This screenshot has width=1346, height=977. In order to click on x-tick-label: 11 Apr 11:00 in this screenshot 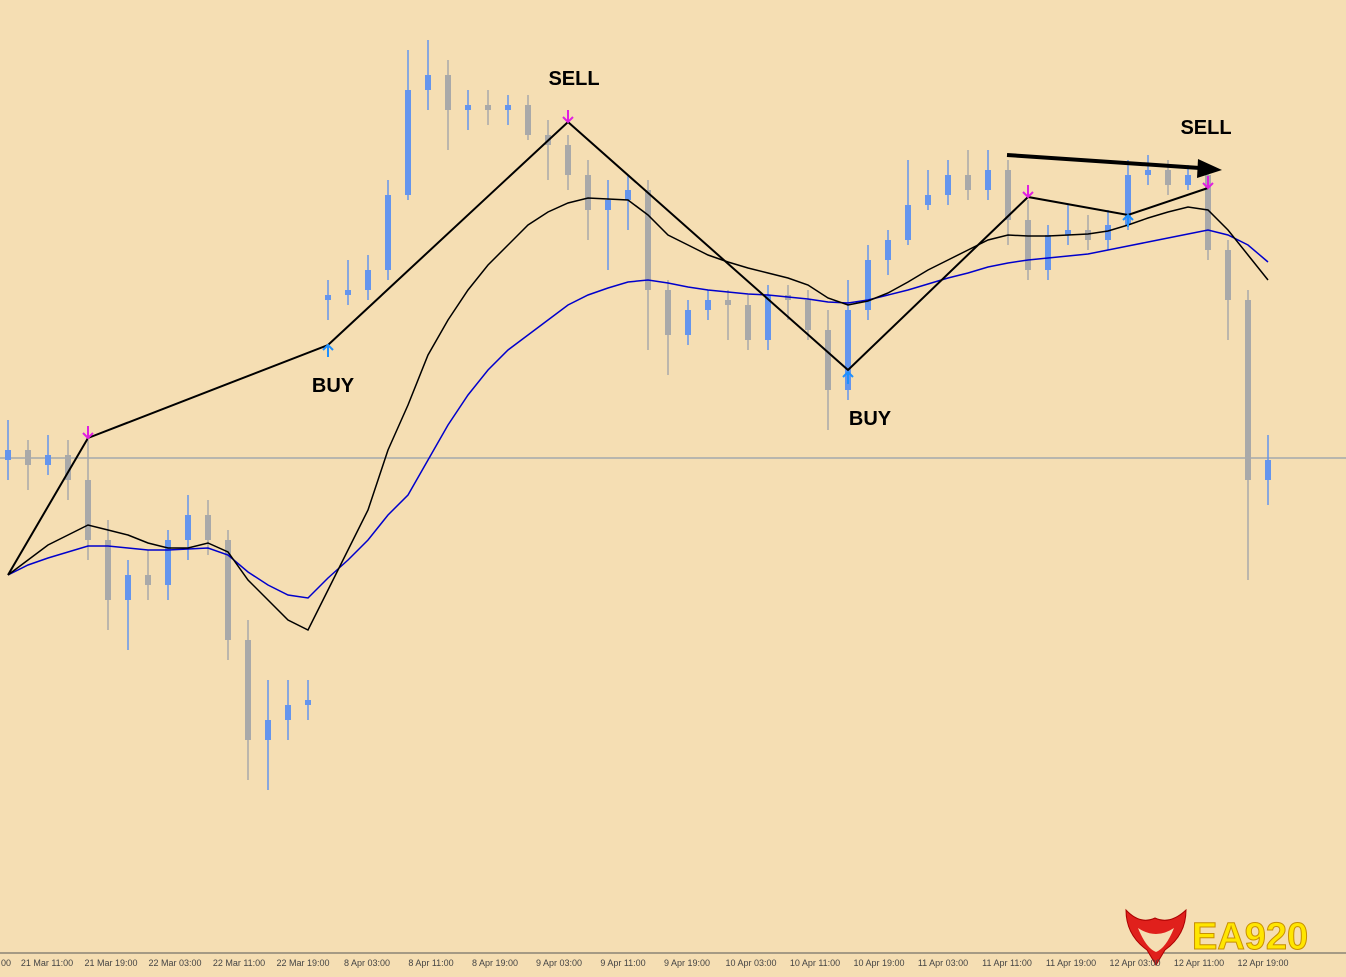, I will do `click(1007, 963)`.